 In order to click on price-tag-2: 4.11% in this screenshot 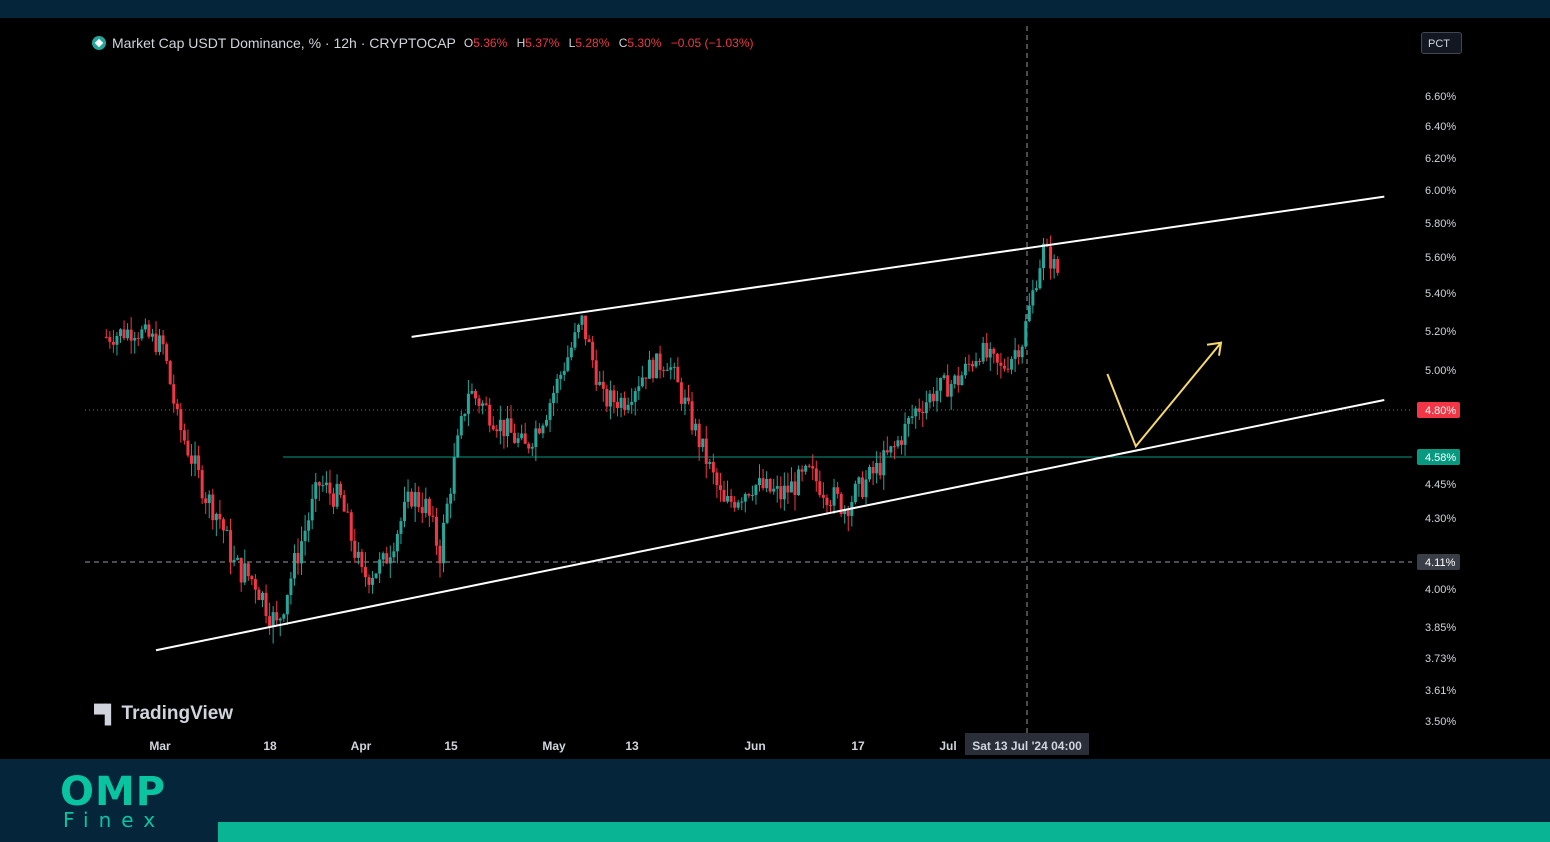, I will do `click(1438, 562)`.